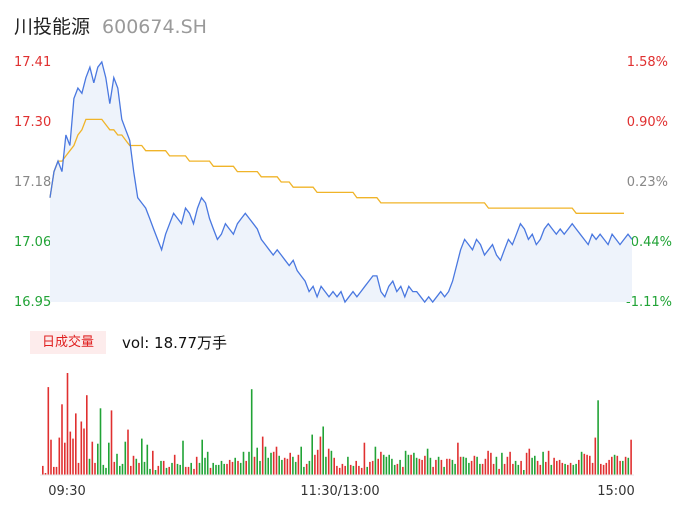 This screenshot has height=524, width=686. What do you see at coordinates (175, 343) in the screenshot?
I see `volume-total: vol: 18.77万手` at bounding box center [175, 343].